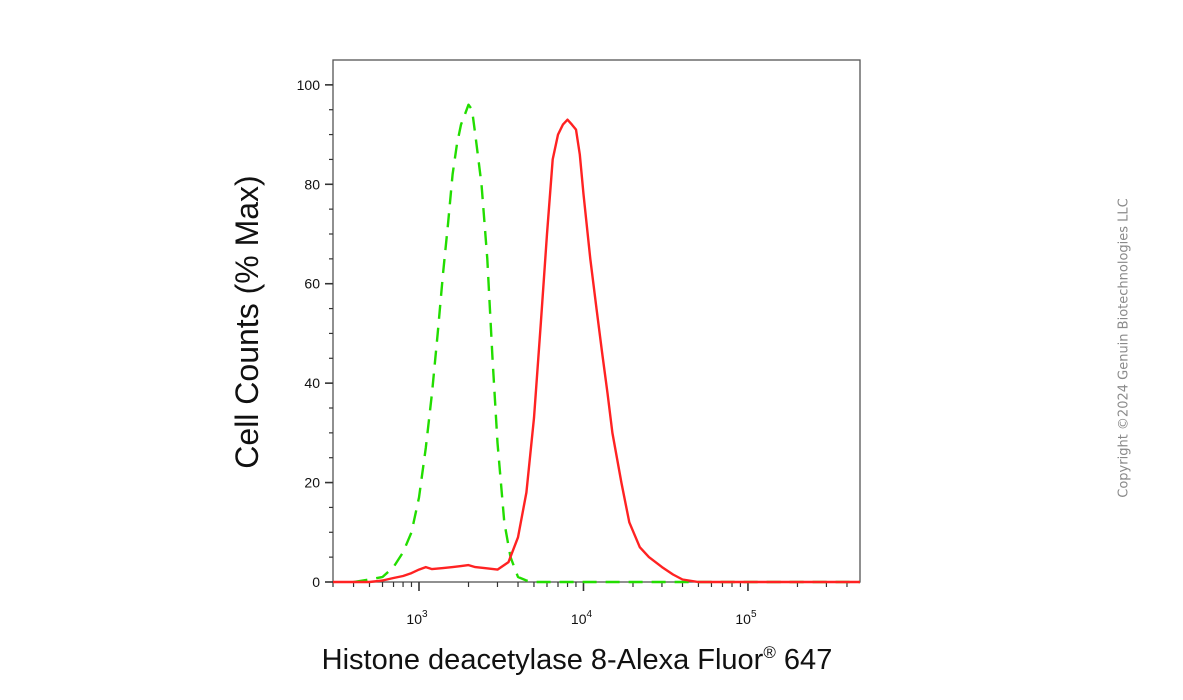 This screenshot has height=700, width=1183. Describe the element at coordinates (312, 383) in the screenshot. I see `y-tick-label: 40` at that location.